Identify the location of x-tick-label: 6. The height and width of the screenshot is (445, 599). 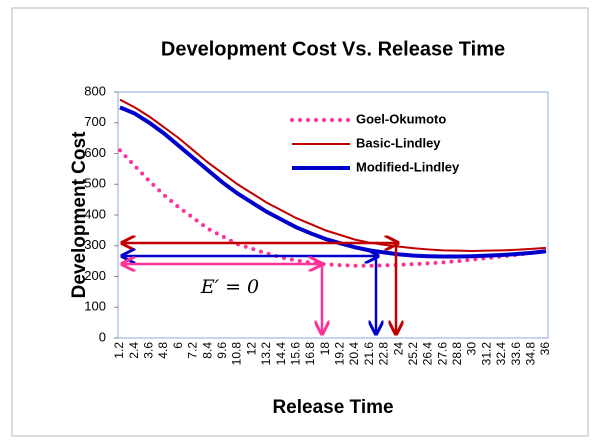
(178, 345).